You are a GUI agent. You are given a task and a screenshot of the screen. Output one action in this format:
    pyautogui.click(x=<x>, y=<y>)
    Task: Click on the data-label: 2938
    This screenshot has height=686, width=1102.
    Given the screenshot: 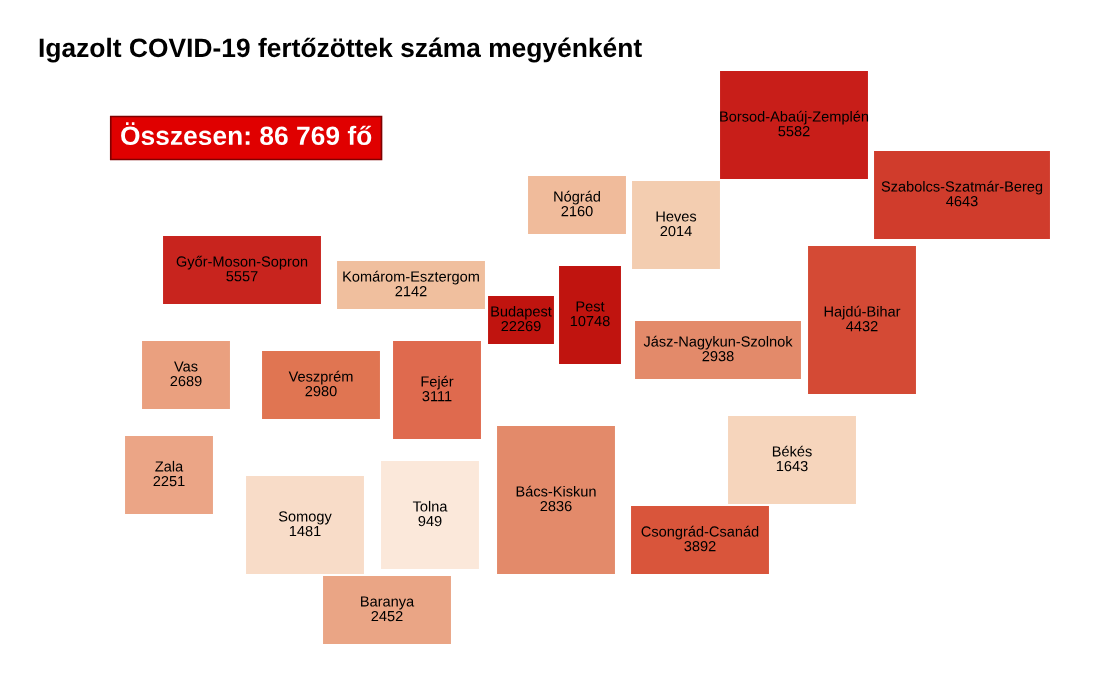 What is the action you would take?
    pyautogui.click(x=718, y=356)
    